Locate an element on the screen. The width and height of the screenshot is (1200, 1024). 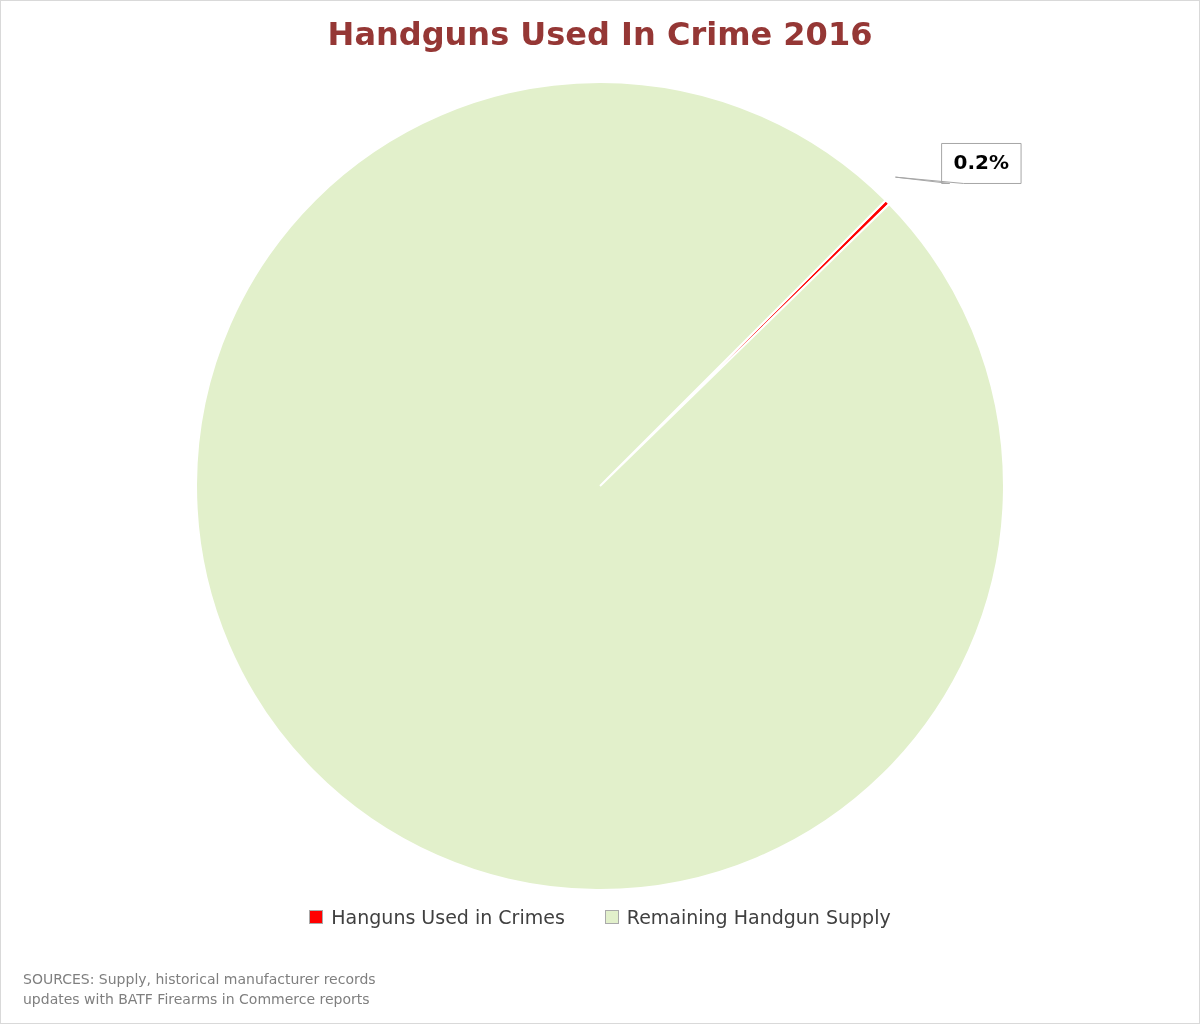
data-label: 0.2% is located at coordinates (981, 161).